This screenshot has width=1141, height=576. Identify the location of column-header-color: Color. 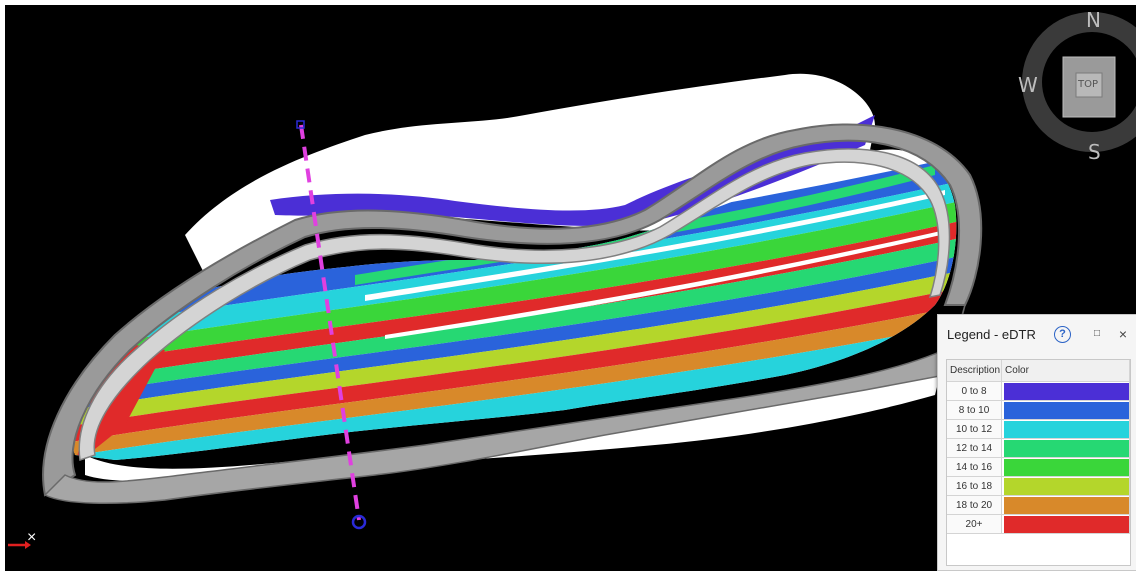
(1065, 371).